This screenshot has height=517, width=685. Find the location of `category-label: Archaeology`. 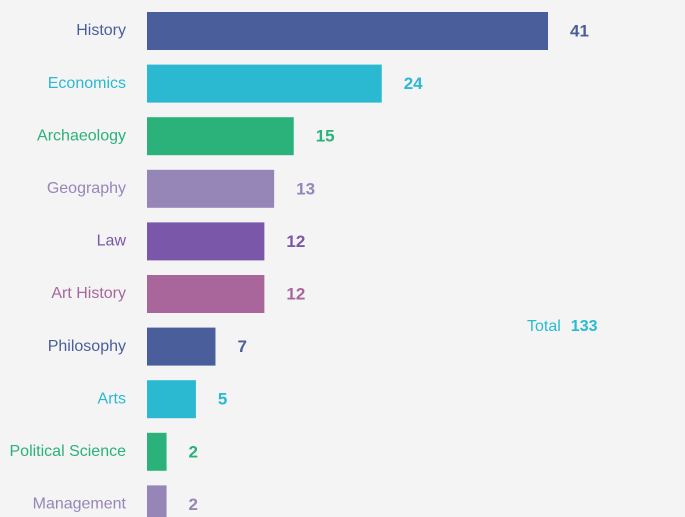

category-label: Archaeology is located at coordinates (81, 135).